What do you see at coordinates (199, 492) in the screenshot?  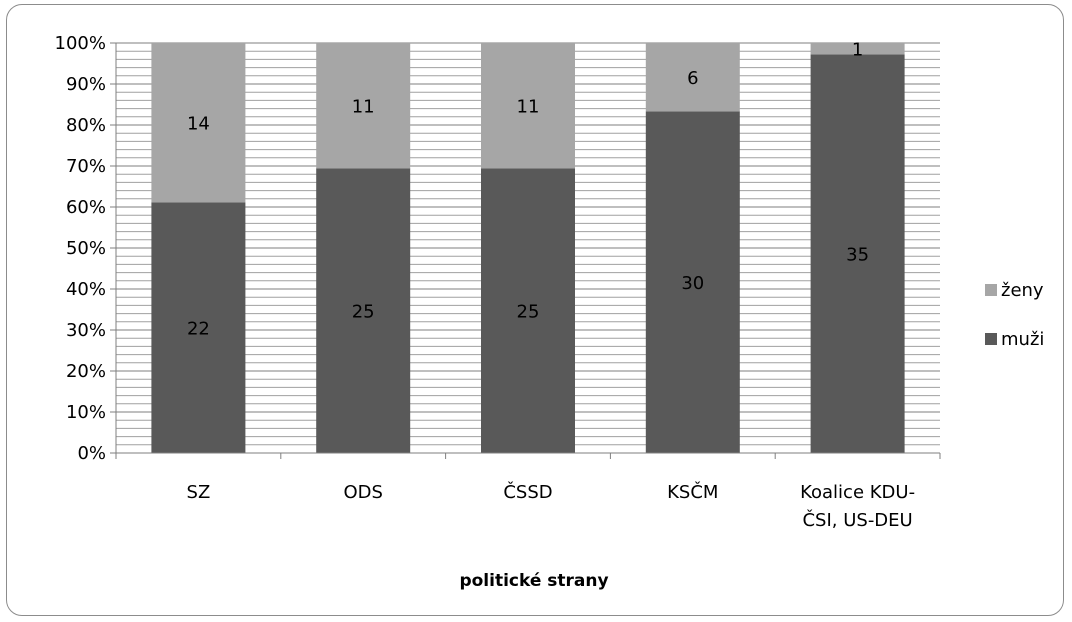 I see `x-tick-label: SZ` at bounding box center [199, 492].